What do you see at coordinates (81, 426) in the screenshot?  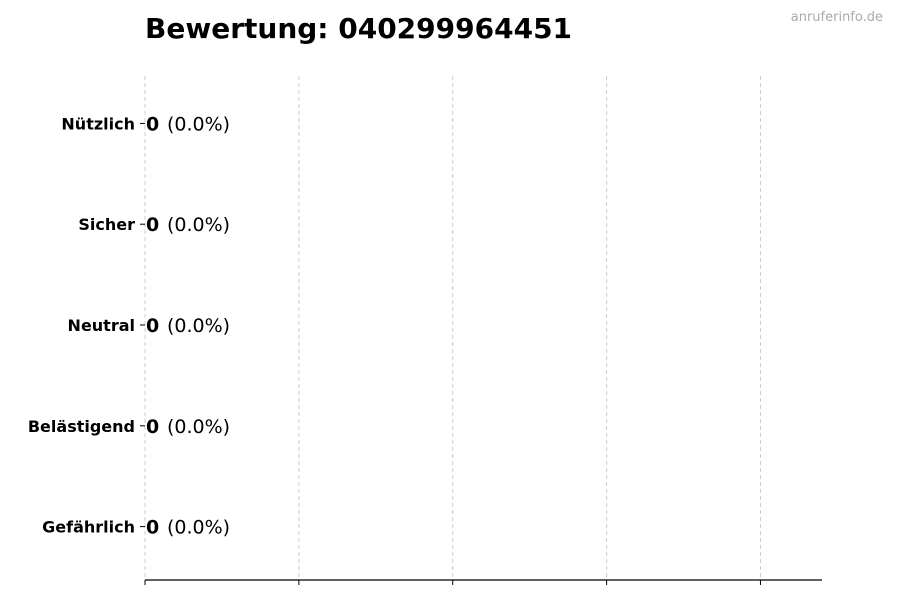 I see `category-label: Belästigend` at bounding box center [81, 426].